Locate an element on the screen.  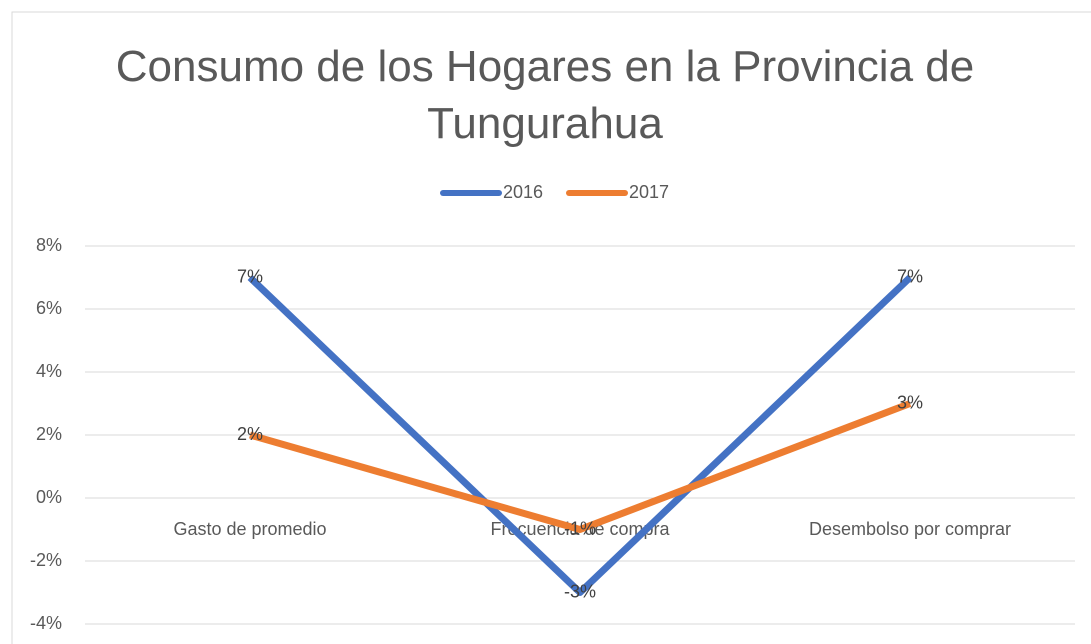
y-tick-label: 0% is located at coordinates (49, 497).